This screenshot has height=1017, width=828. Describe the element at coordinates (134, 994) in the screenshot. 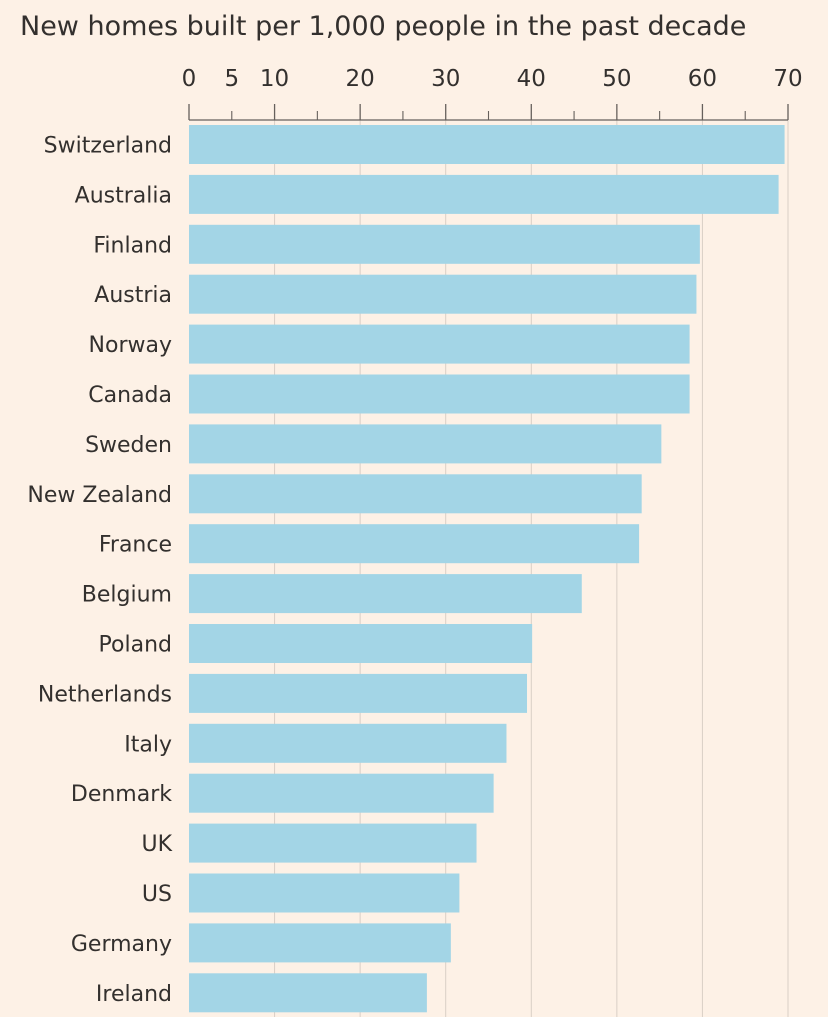

I see `category-label: Ireland` at that location.